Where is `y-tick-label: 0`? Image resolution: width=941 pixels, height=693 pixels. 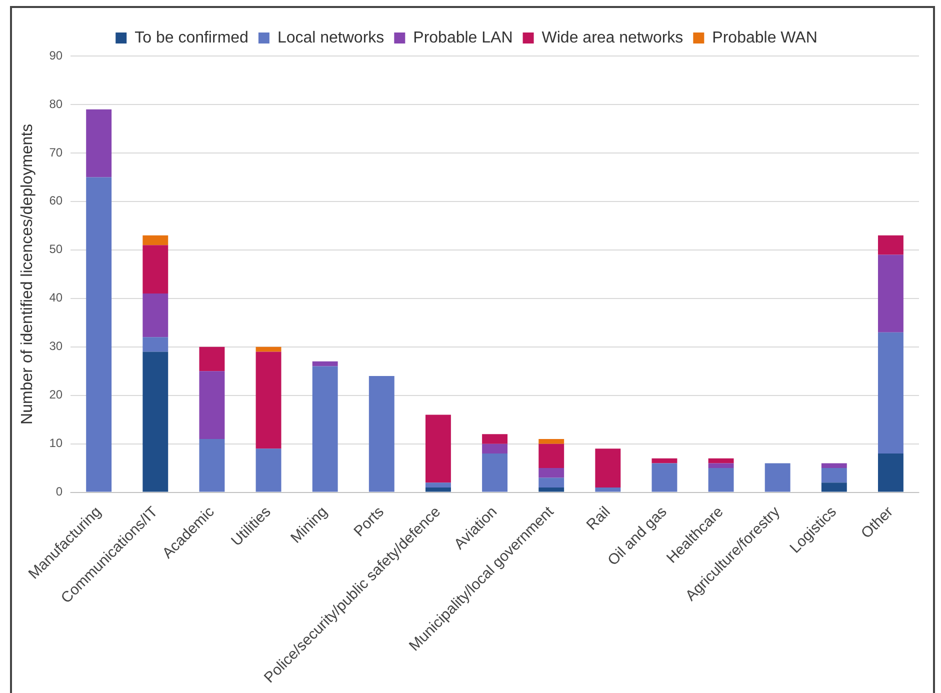 y-tick-label: 0 is located at coordinates (59, 491).